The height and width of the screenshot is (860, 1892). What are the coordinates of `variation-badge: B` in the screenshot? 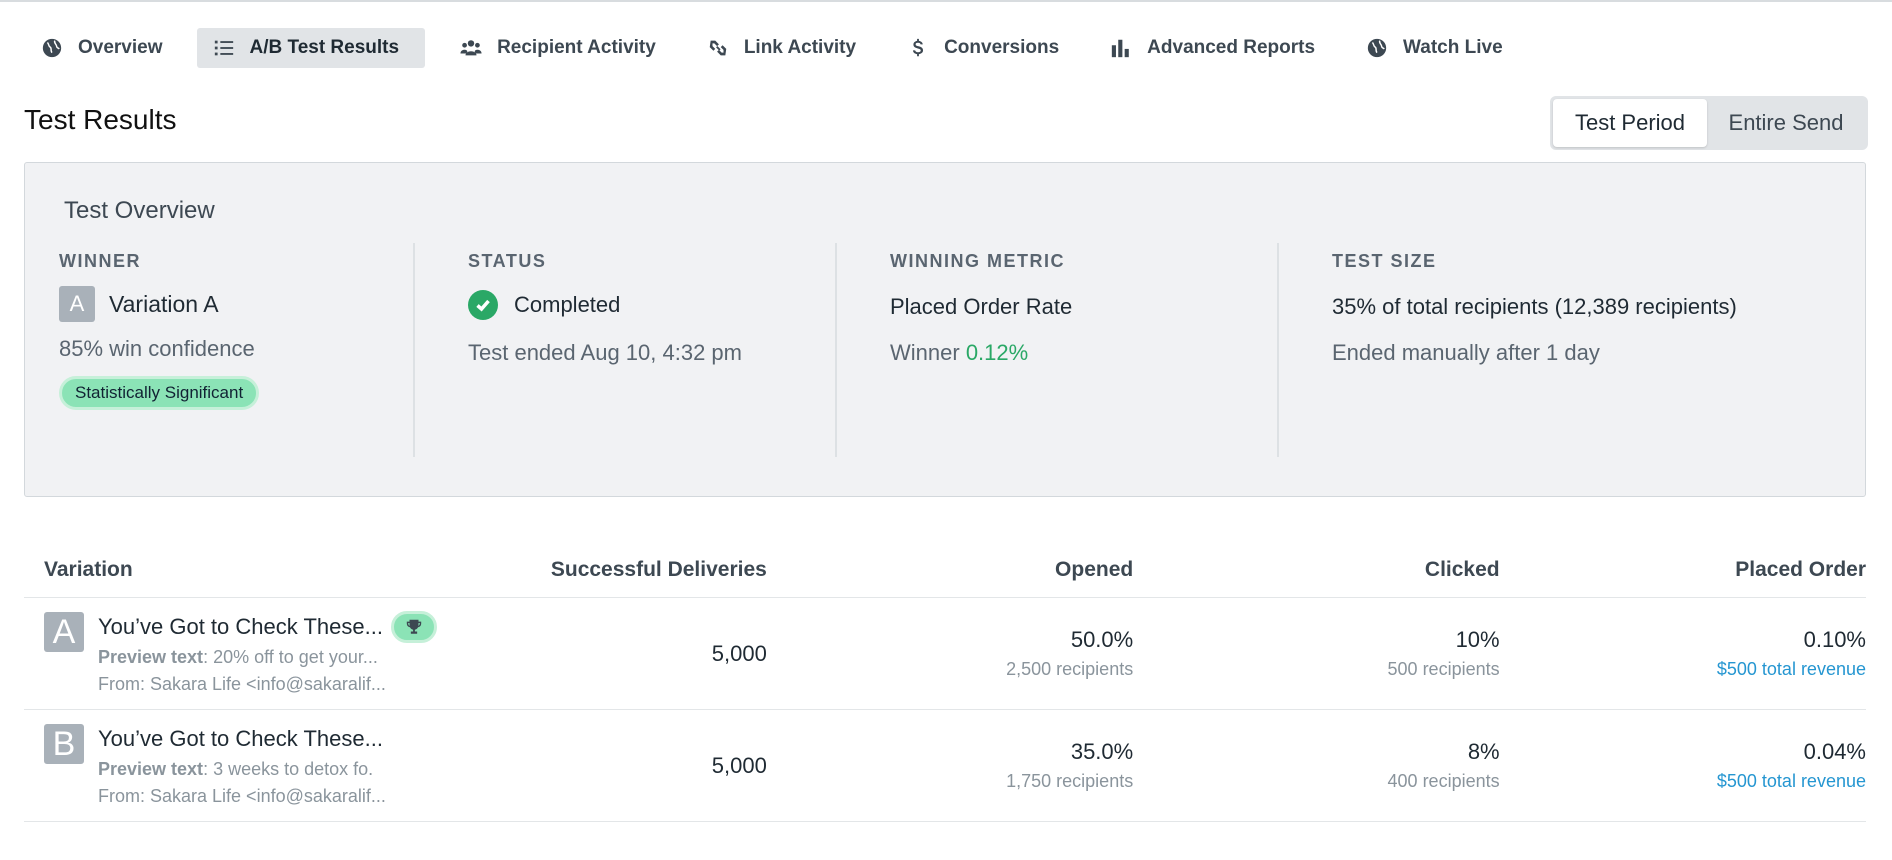 It's located at (64, 743).